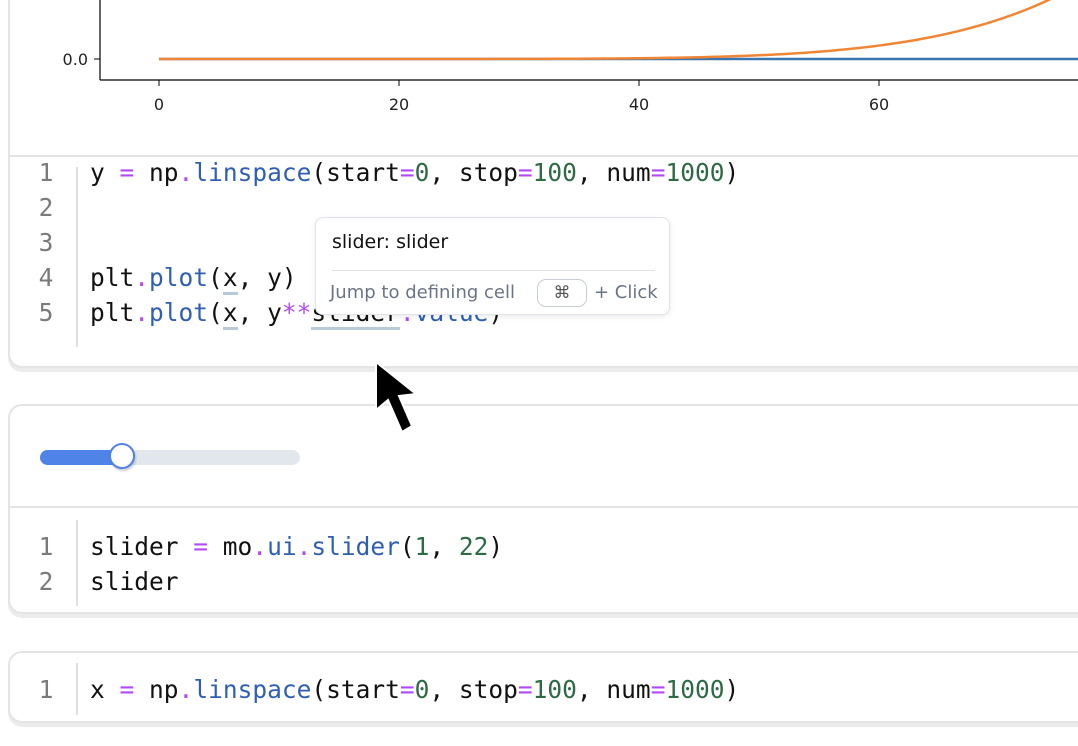 The height and width of the screenshot is (746, 1078). What do you see at coordinates (97, 172) in the screenshot?
I see `code-token: y` at bounding box center [97, 172].